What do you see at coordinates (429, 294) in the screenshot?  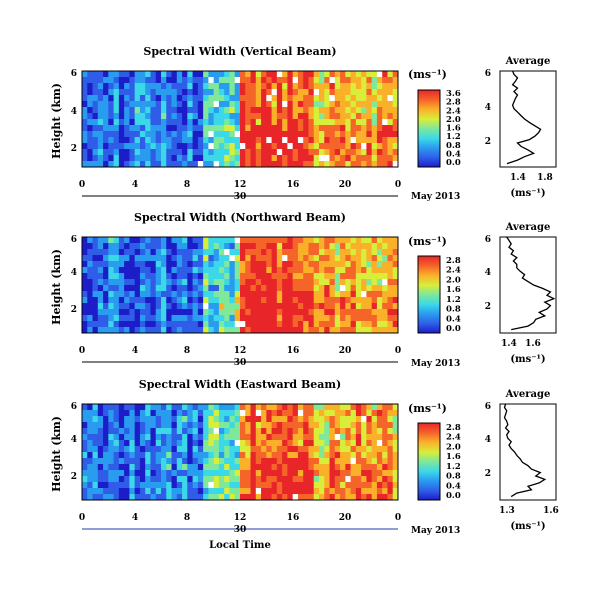 I see `colorbar` at bounding box center [429, 294].